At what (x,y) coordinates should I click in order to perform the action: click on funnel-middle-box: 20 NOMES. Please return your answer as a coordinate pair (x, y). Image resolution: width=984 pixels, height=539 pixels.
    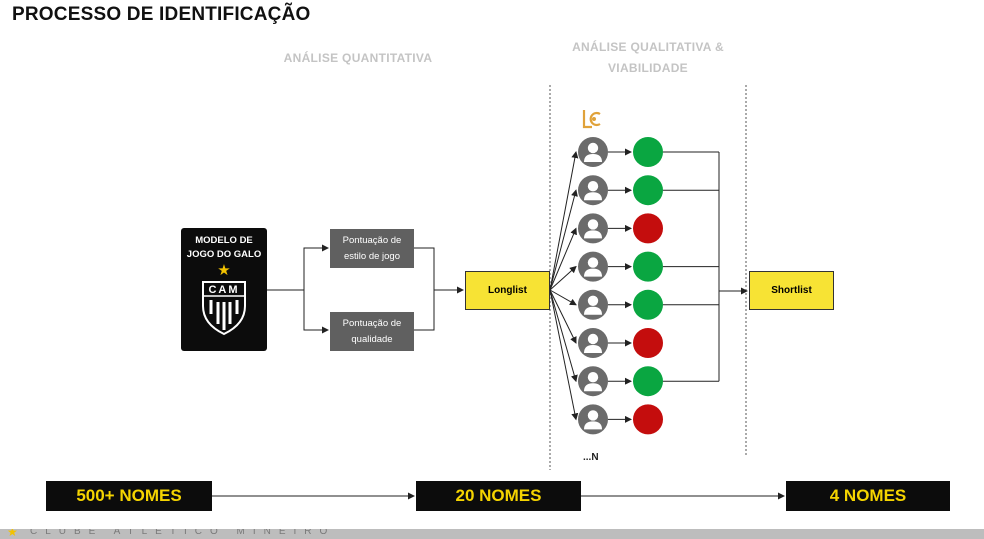
    Looking at the image, I should click on (498, 496).